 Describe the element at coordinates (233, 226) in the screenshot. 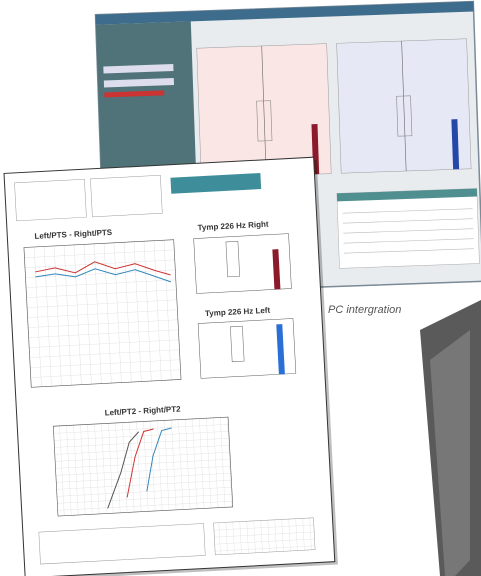

I see `tymp-right-title: Tymp 226 Hz Right` at that location.